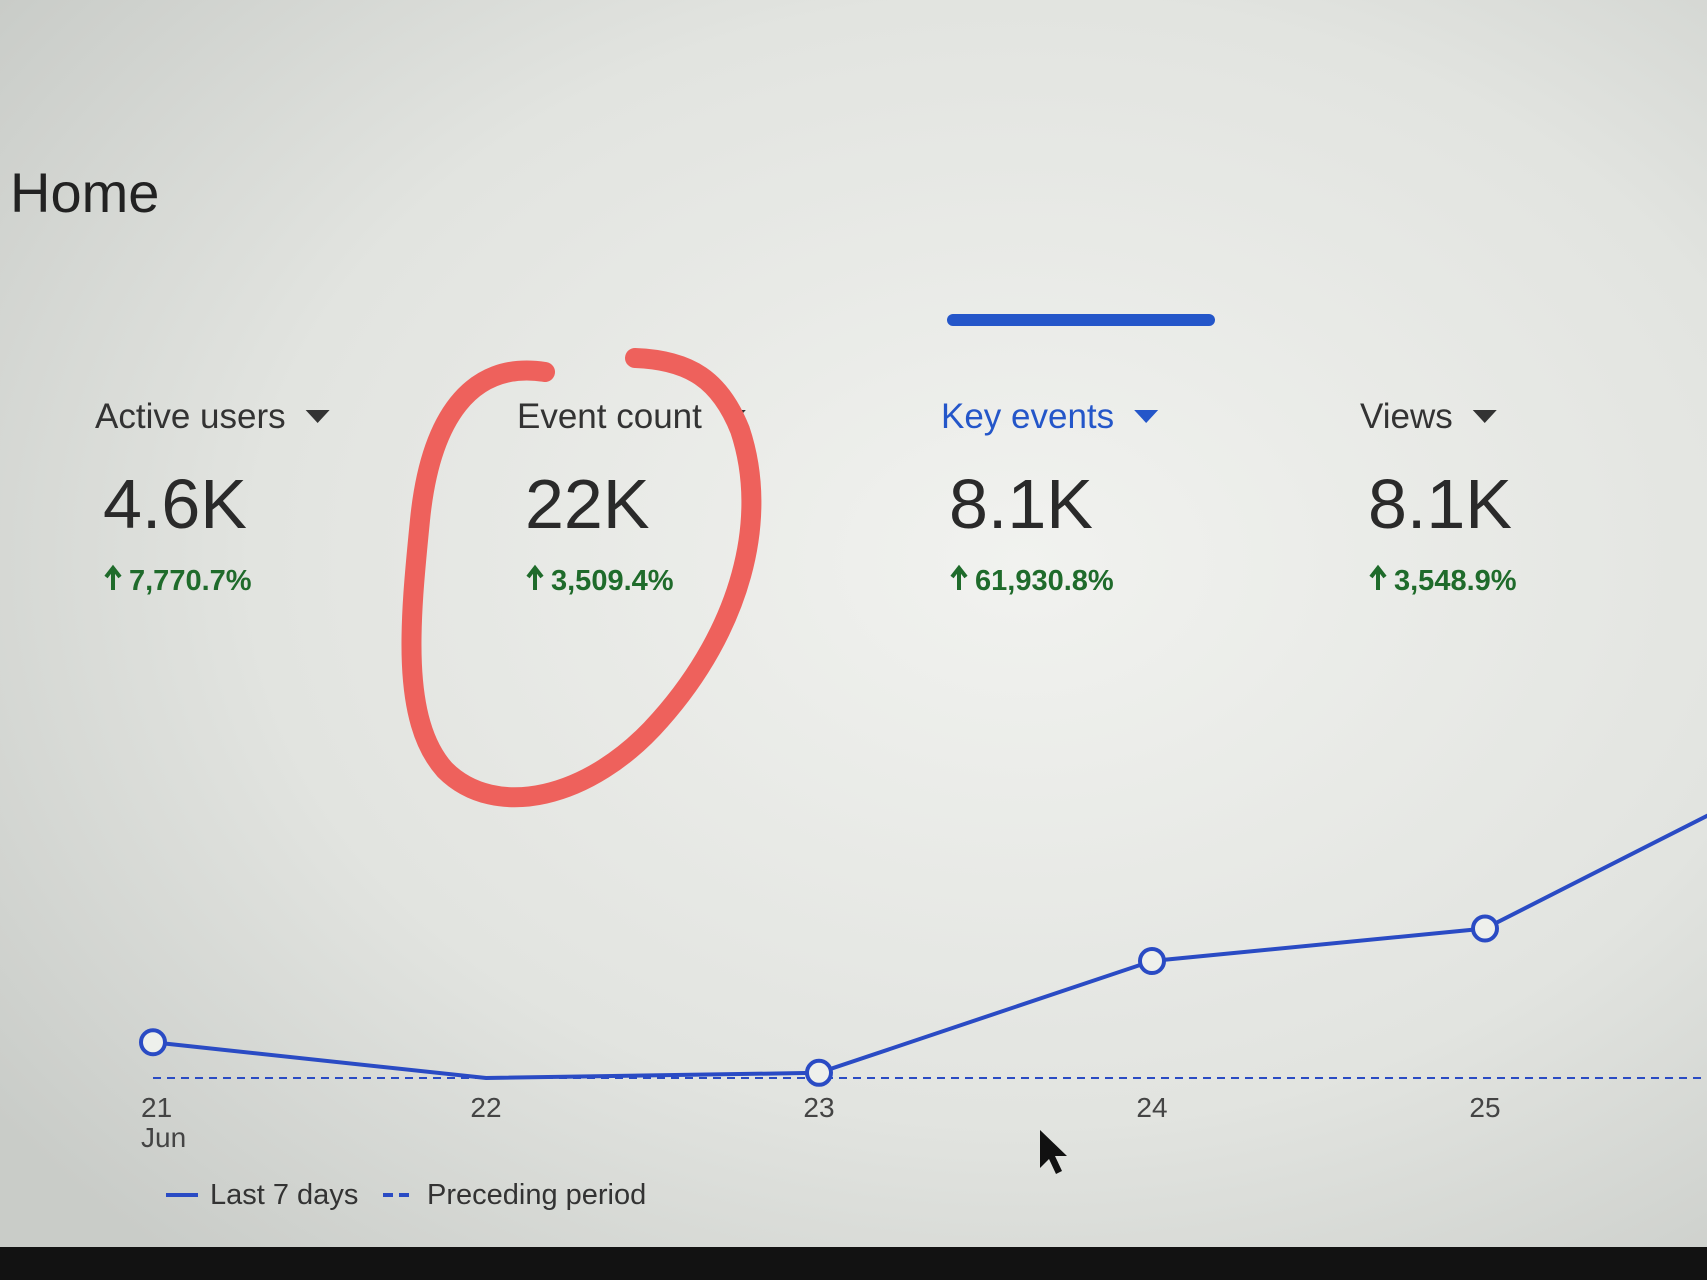 The width and height of the screenshot is (1707, 1280). I want to click on screen-bezel, so click(853, 1263).